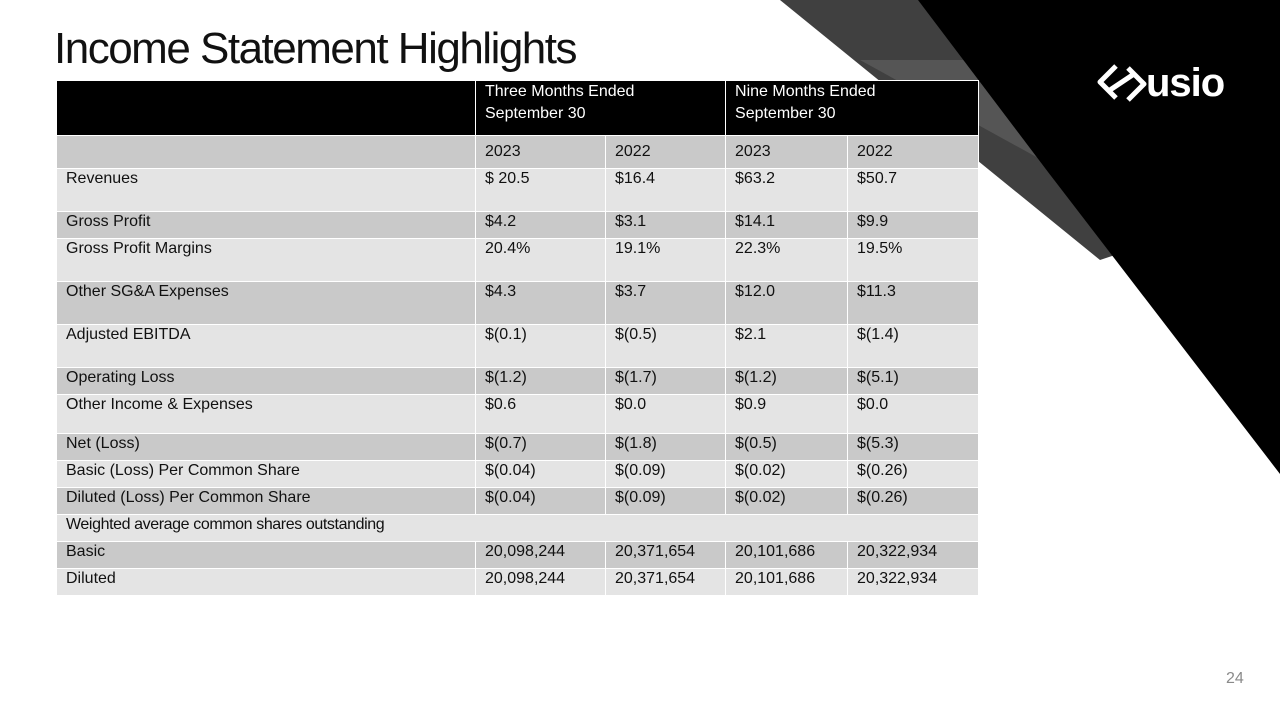  I want to click on row-value: $0.9, so click(787, 414).